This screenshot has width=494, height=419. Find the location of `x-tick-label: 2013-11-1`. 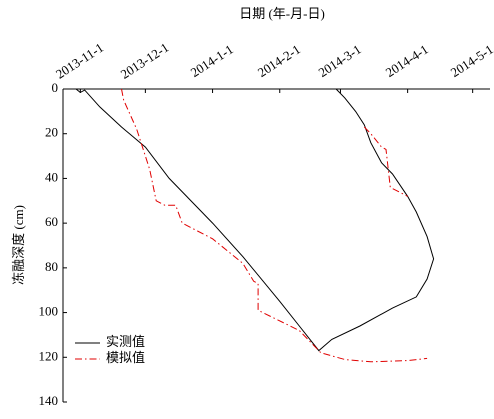

x-tick-label: 2013-11-1 is located at coordinates (79, 61).